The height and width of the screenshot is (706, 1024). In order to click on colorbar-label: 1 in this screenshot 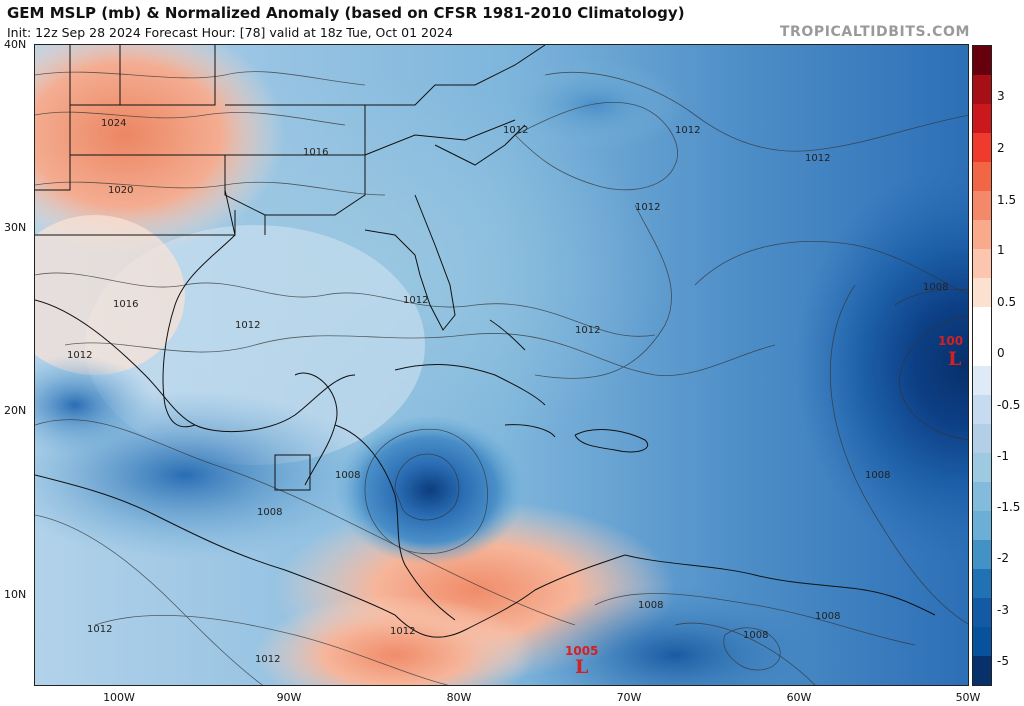, I will do `click(1001, 250)`.